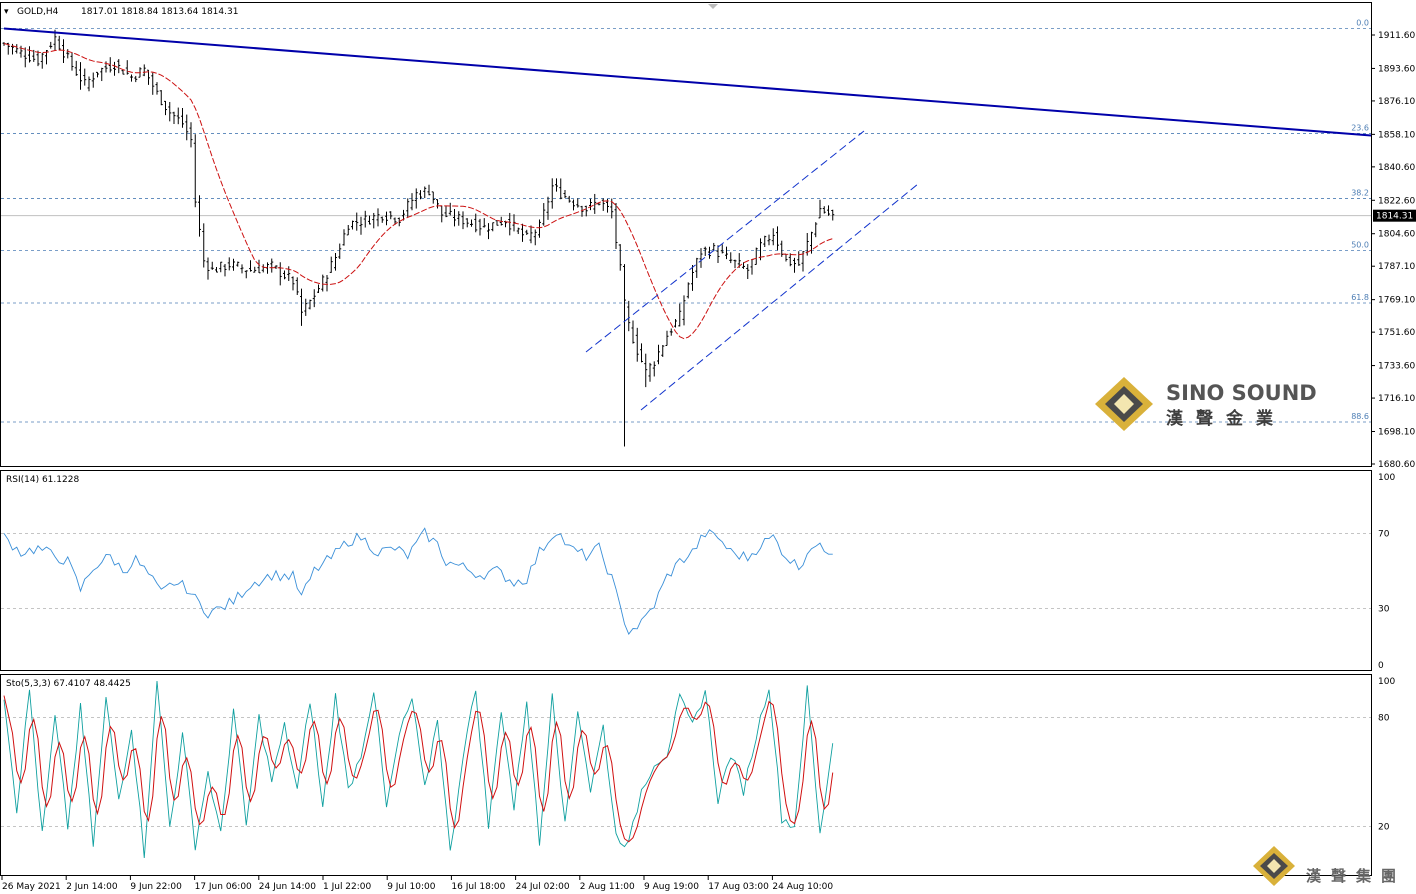 Image resolution: width=1416 pixels, height=894 pixels. Describe the element at coordinates (31, 887) in the screenshot. I see `time-tick-label: 26 May 2021` at that location.